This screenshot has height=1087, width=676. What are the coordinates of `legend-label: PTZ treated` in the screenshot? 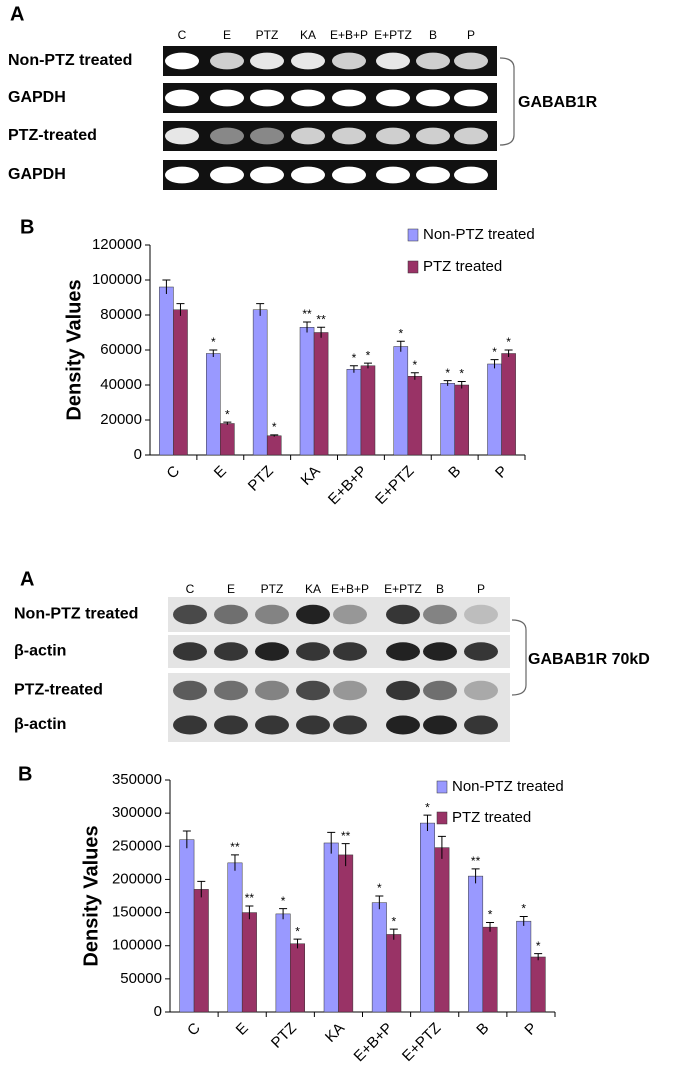 It's located at (491, 817).